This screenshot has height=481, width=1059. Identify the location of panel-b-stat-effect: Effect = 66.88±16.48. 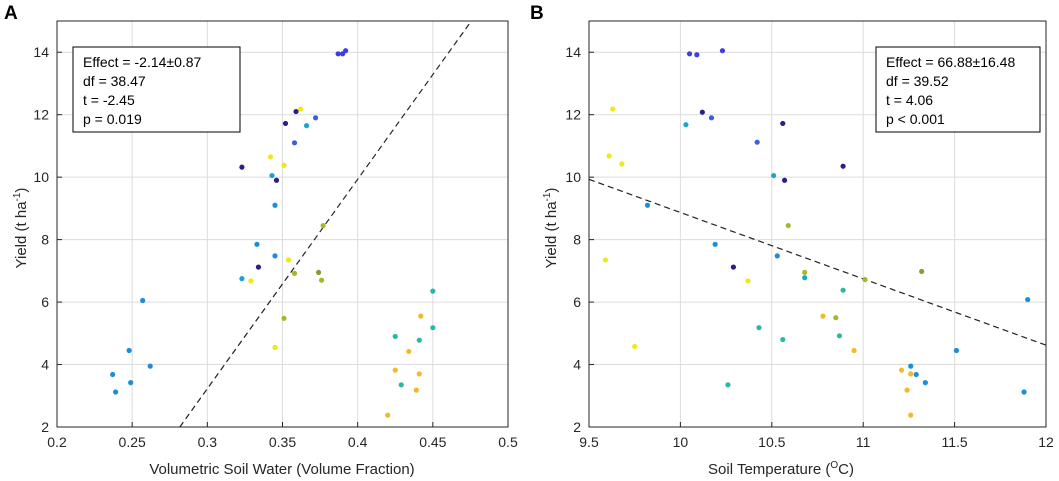
(950, 62).